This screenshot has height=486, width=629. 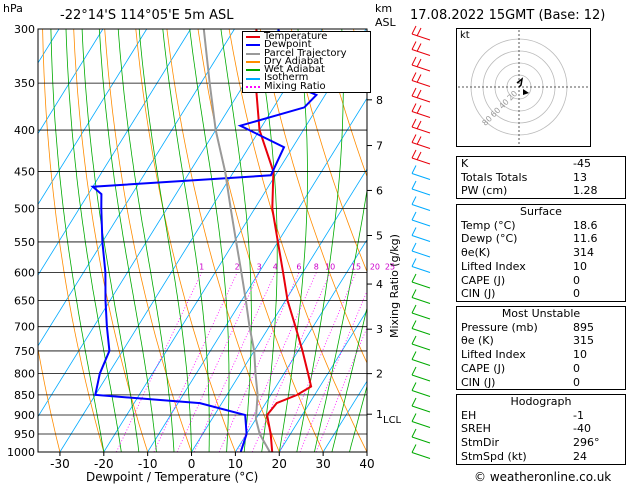 What do you see at coordinates (330, 267) in the screenshot?
I see `mixing-ratio-label: 10` at bounding box center [330, 267].